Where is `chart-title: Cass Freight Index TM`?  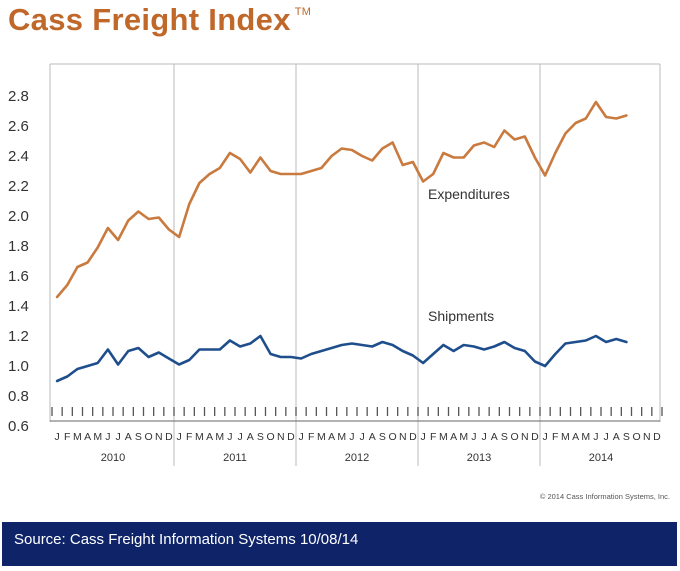 chart-title: Cass Freight Index TM is located at coordinates (159, 20).